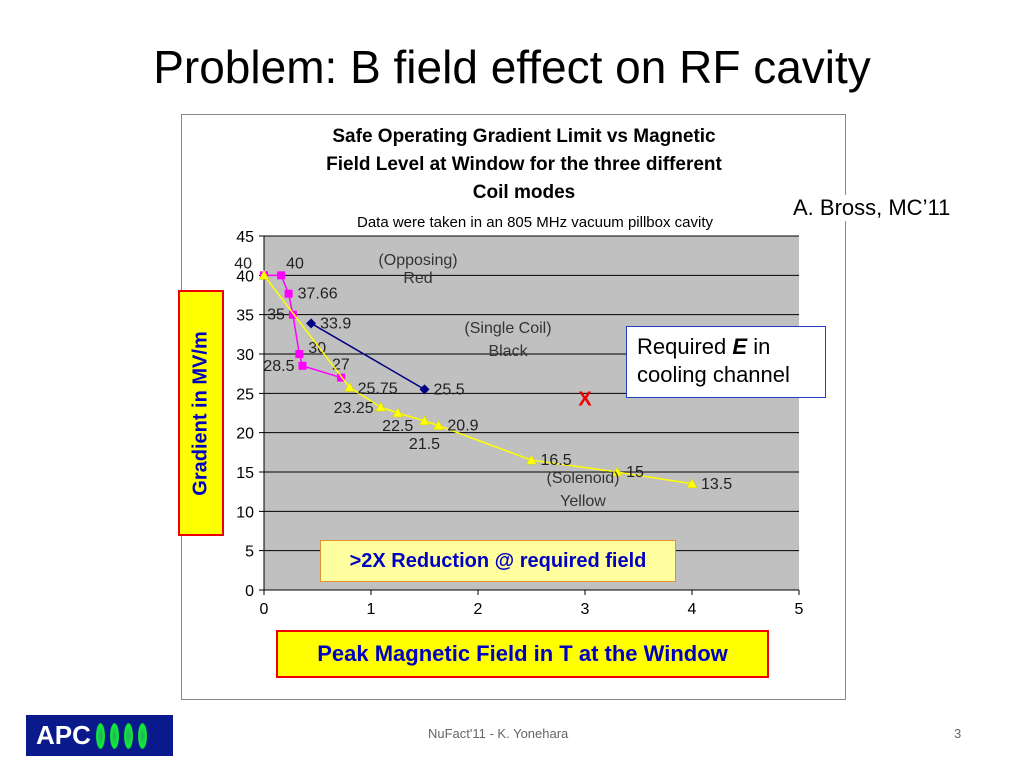  Describe the element at coordinates (583, 478) in the screenshot. I see `series-annotation: (Solenoid)` at that location.